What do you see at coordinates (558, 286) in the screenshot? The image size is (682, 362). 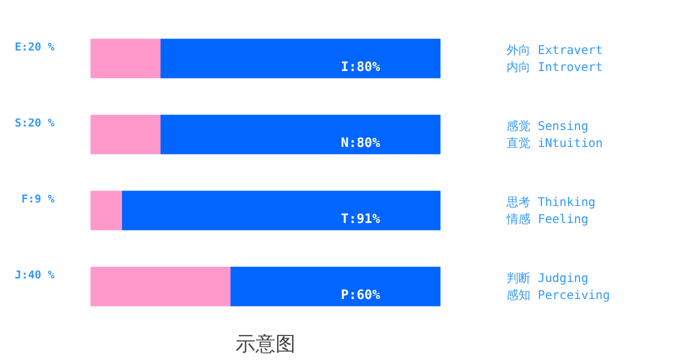 I see `y-tick-label: 判断 Judging 感知 Perceiving` at bounding box center [558, 286].